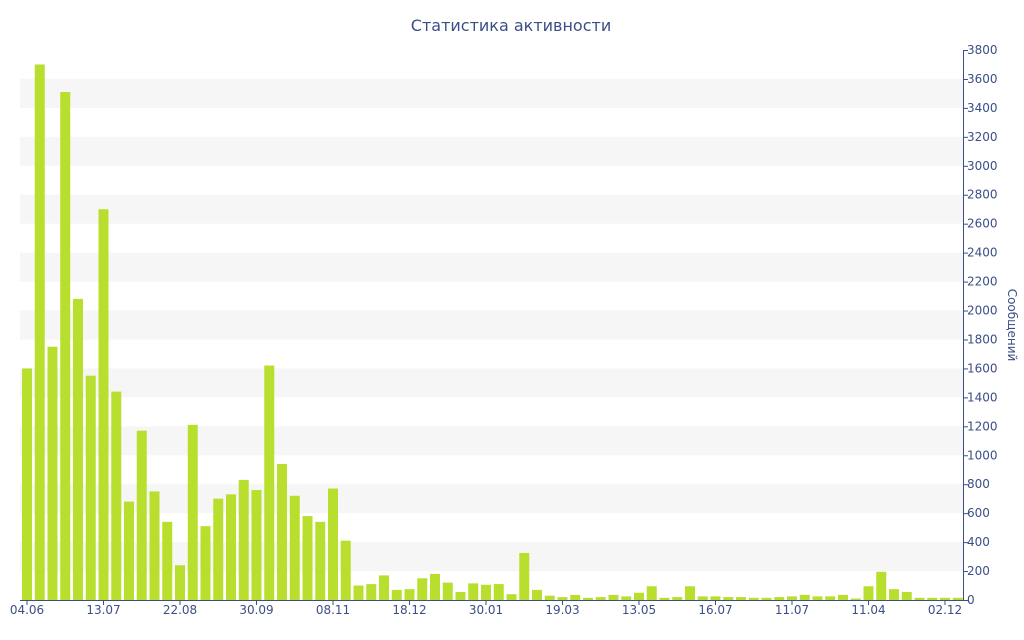 This screenshot has width=1024, height=640. What do you see at coordinates (982, 426) in the screenshot?
I see `y-tick-label-1200: 1200` at bounding box center [982, 426].